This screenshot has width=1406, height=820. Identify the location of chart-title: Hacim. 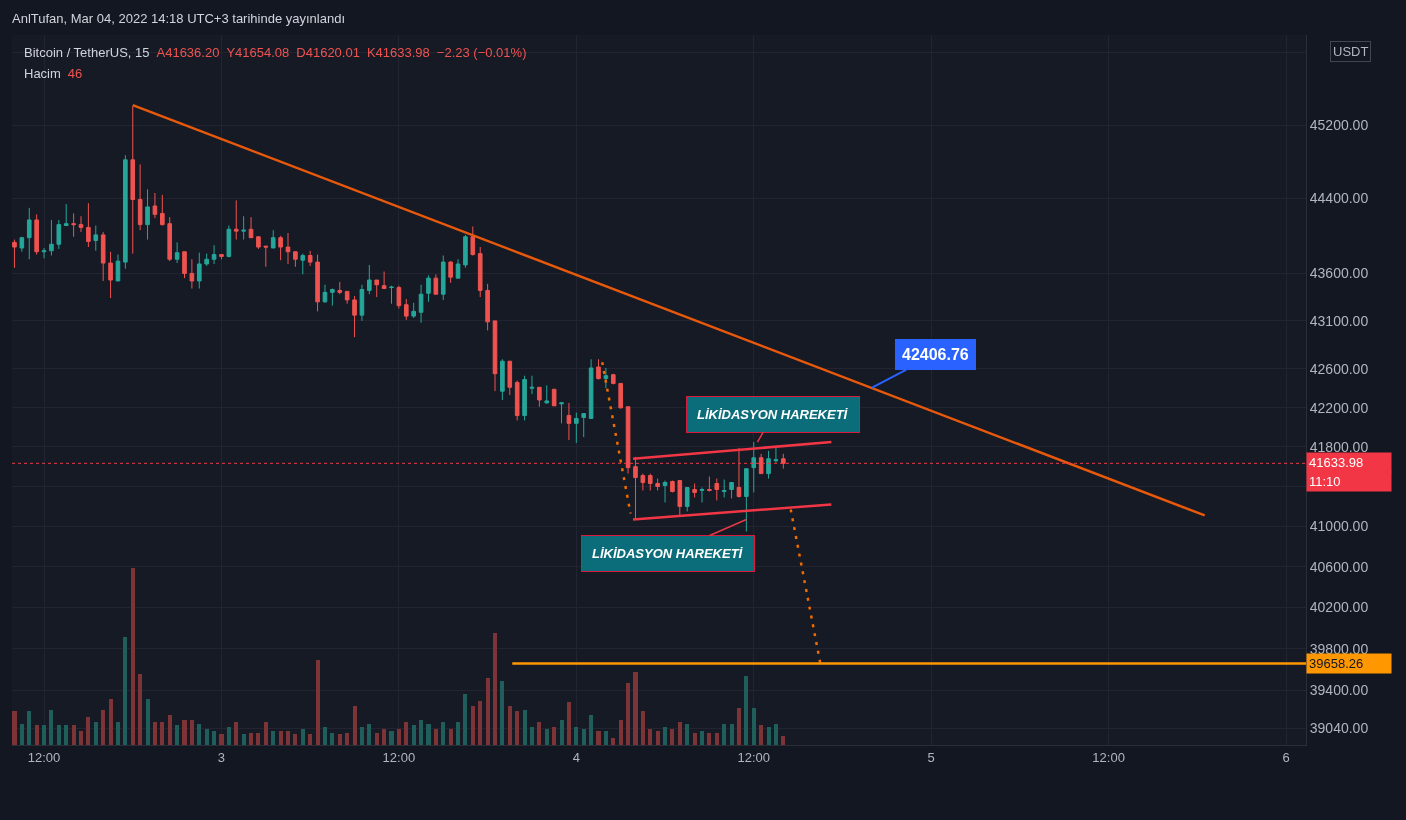
(42, 74).